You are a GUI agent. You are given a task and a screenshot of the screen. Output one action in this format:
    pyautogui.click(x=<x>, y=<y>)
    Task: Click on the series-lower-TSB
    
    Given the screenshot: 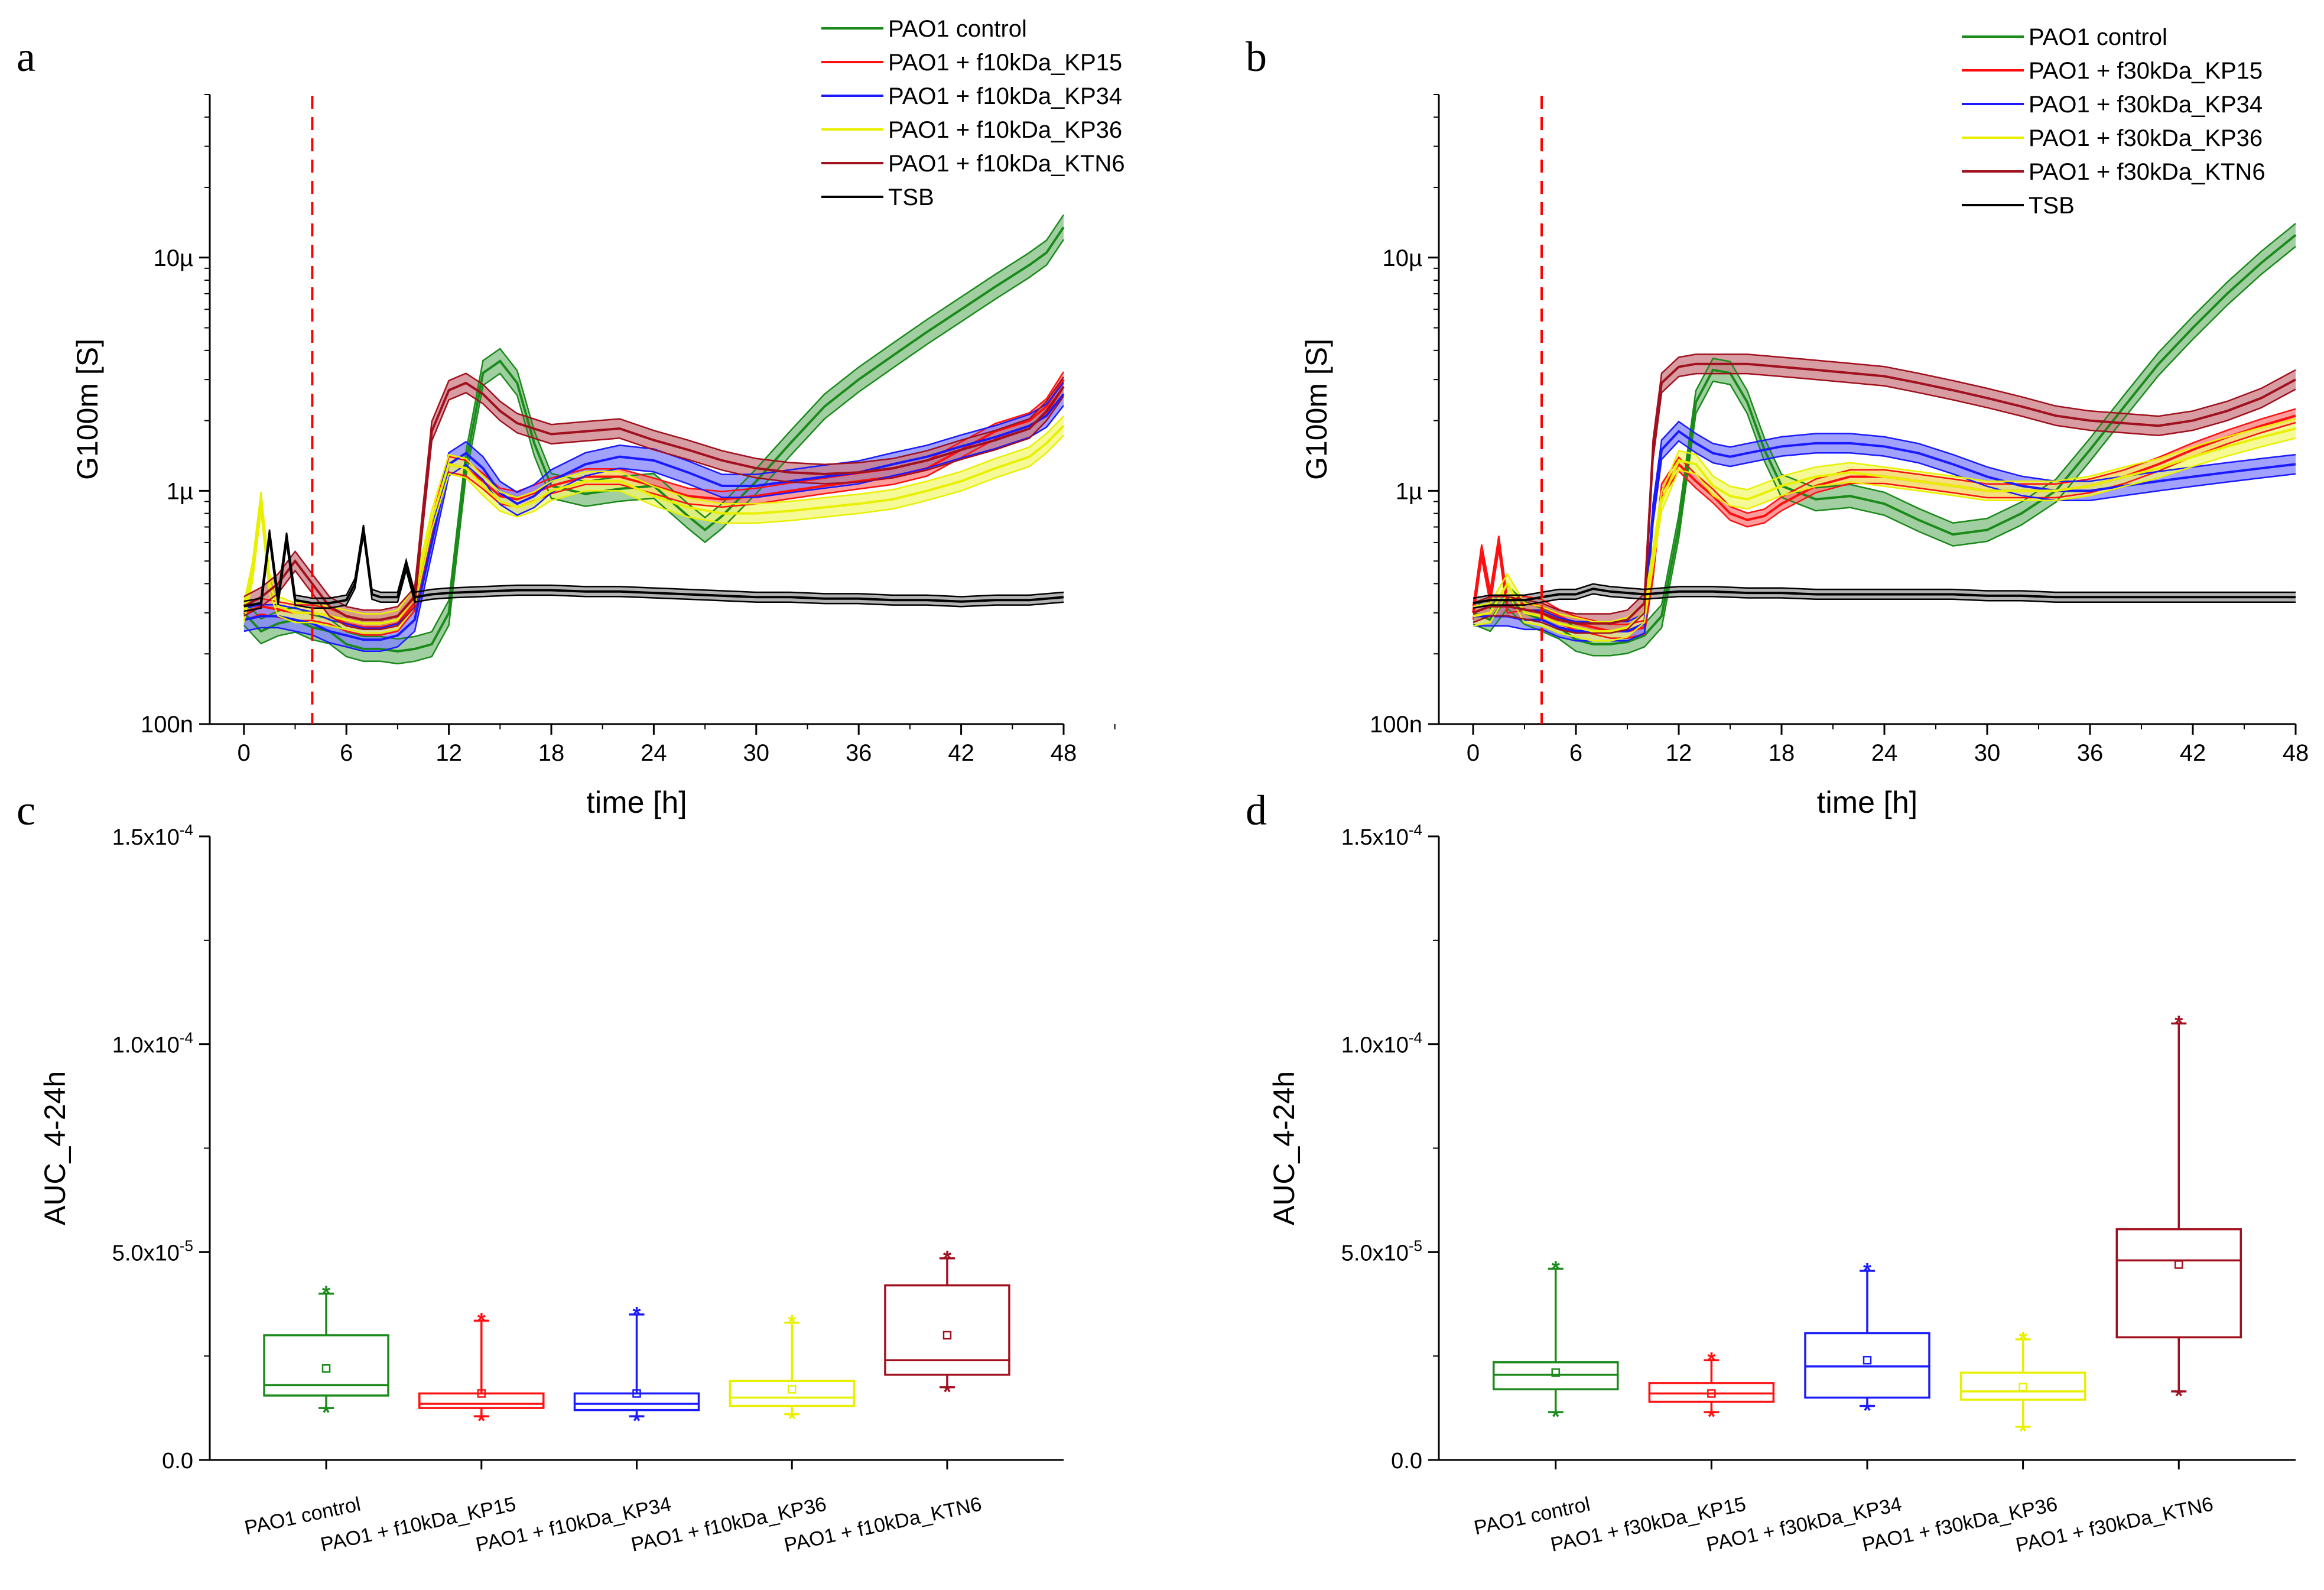 What is the action you would take?
    pyautogui.click(x=1884, y=601)
    